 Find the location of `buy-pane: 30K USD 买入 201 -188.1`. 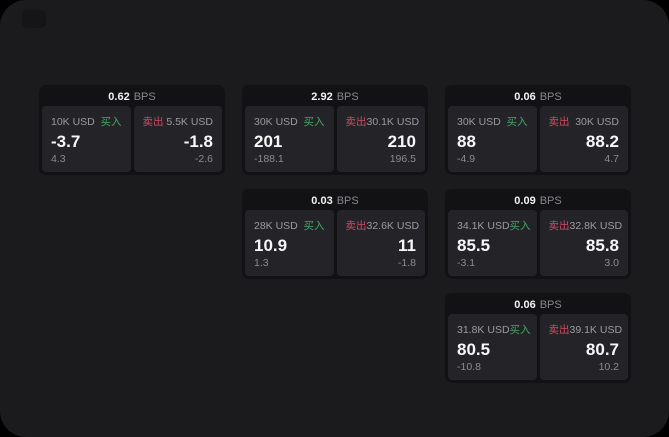

buy-pane: 30K USD 买入 201 -188.1 is located at coordinates (289, 139).